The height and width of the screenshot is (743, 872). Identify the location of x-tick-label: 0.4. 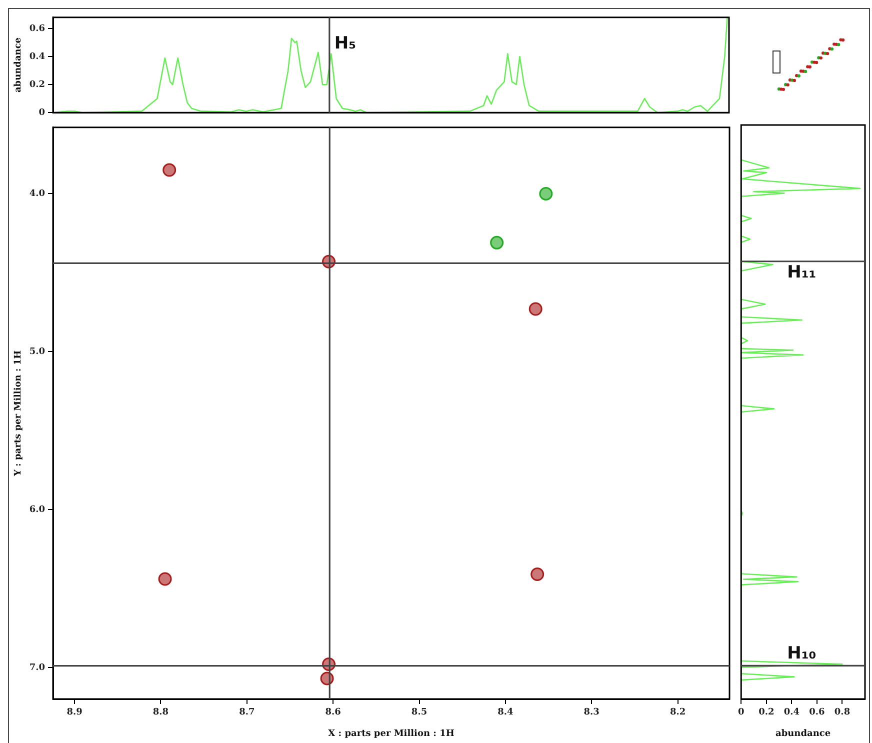
(792, 713).